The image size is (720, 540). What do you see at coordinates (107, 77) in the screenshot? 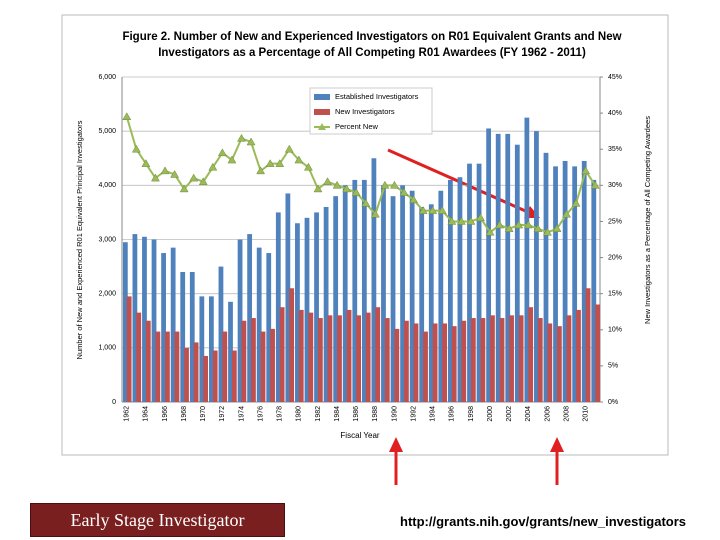
I see `y-tick-label: 6,000` at bounding box center [107, 77].